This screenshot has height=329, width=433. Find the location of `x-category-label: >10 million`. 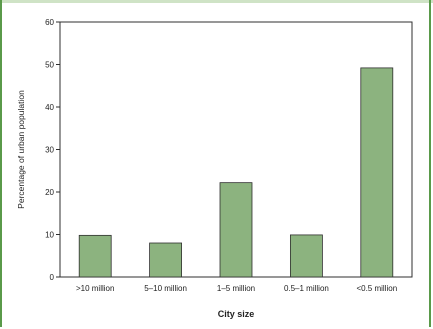

x-category-label: >10 million is located at coordinates (95, 288).